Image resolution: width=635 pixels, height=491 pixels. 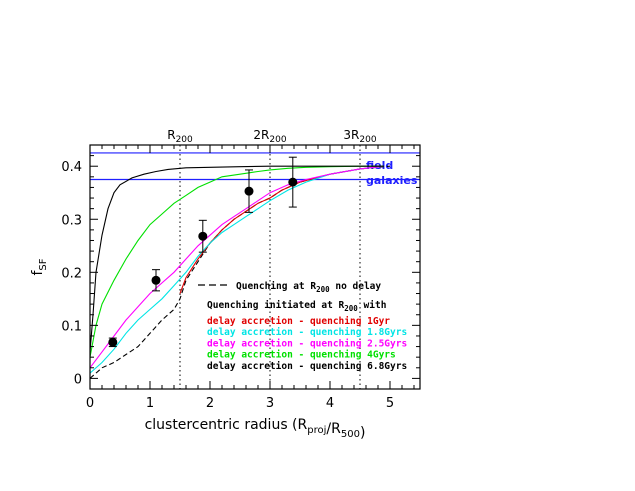 What do you see at coordinates (270, 403) in the screenshot?
I see `x-tick-label-3: 3` at bounding box center [270, 403].